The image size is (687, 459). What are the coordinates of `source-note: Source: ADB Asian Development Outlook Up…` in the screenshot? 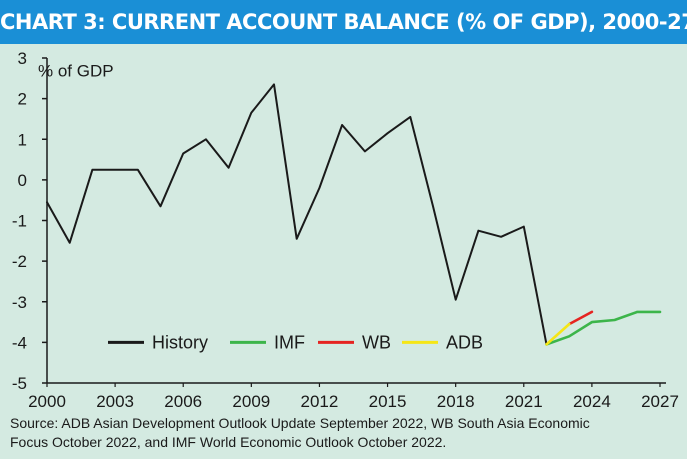 It's located at (345, 433).